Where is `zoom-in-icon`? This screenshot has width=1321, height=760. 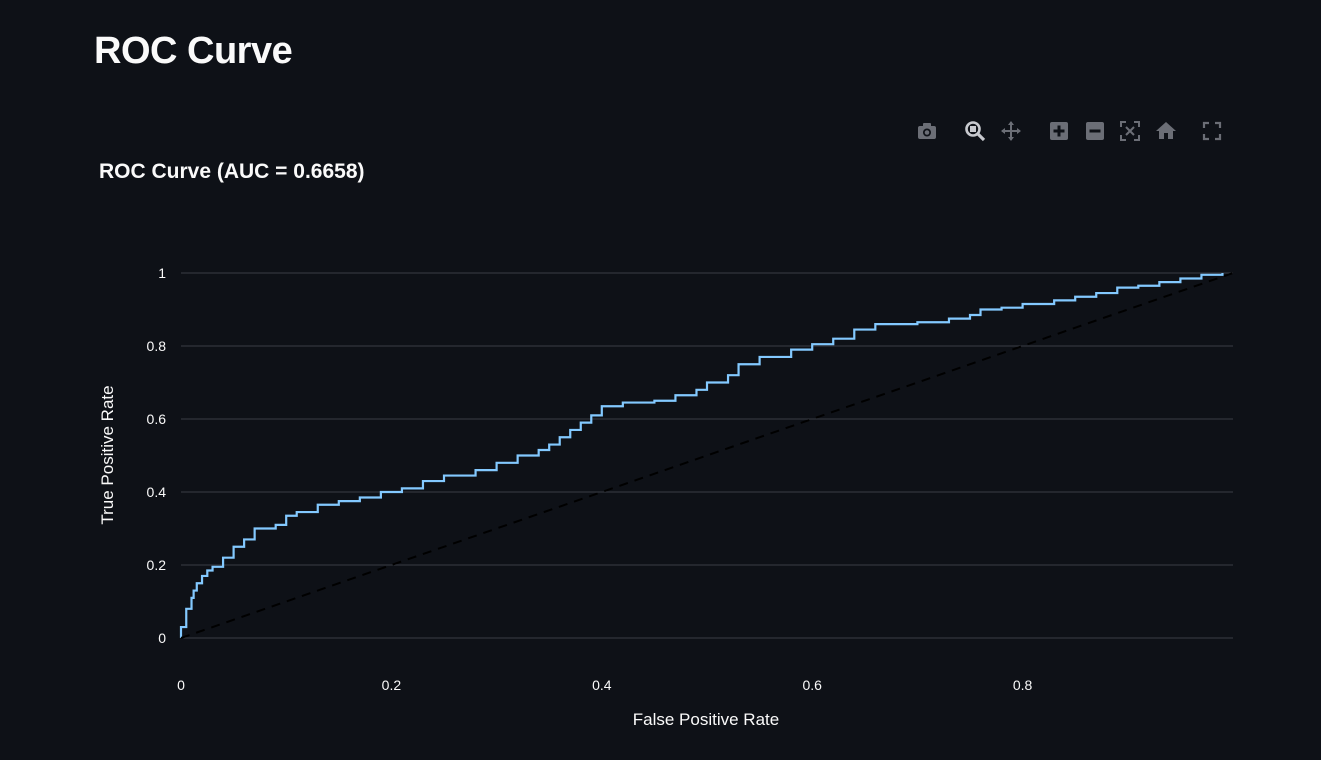 zoom-in-icon is located at coordinates (1059, 131).